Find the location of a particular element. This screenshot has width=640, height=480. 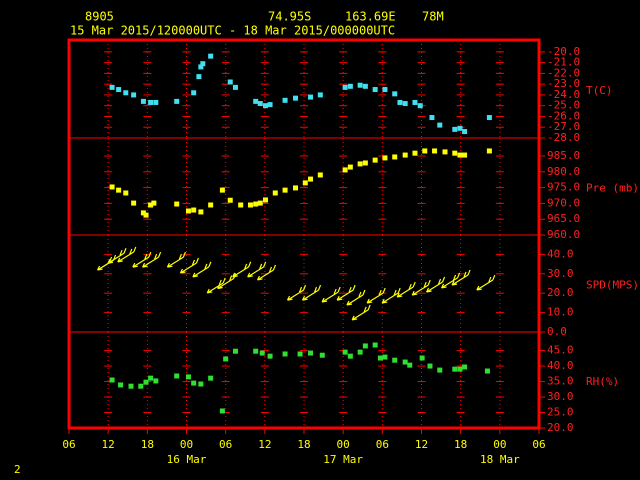

panel-label: RH(%) is located at coordinates (602, 381).